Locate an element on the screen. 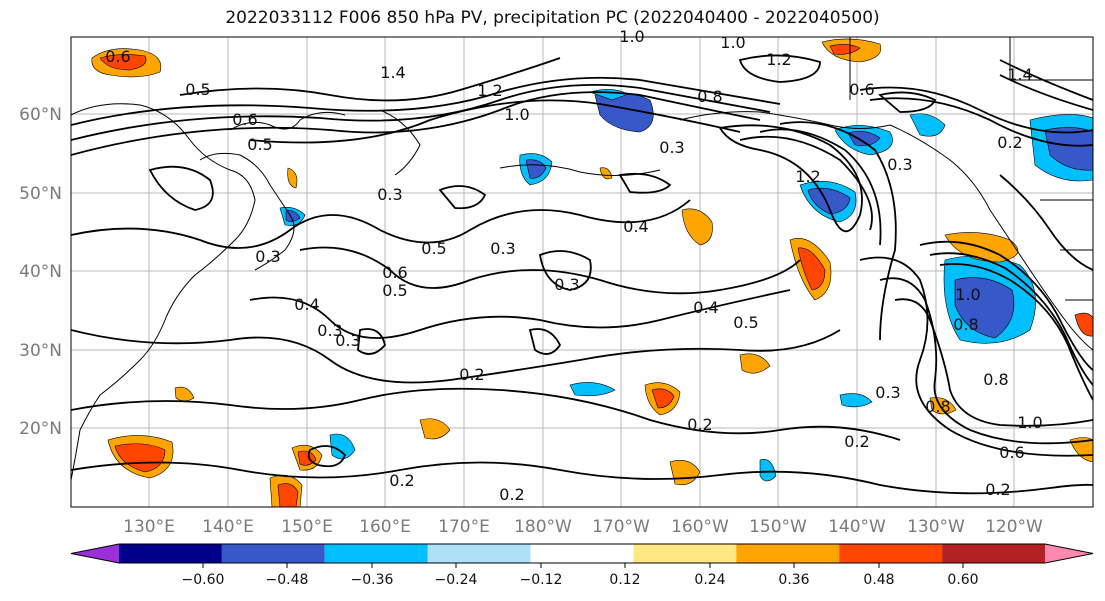 The height and width of the screenshot is (601, 1105). lon-label: 140°E is located at coordinates (228, 527).